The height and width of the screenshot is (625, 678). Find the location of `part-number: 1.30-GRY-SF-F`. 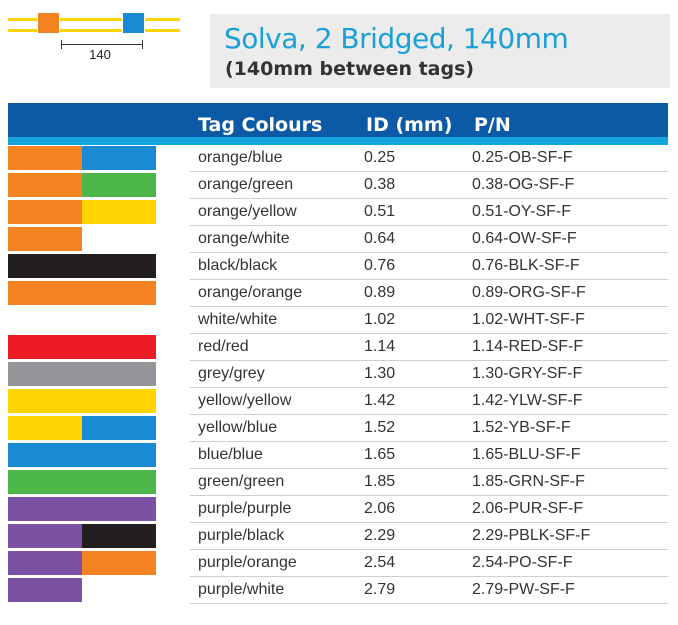

part-number: 1.30-GRY-SF-F is located at coordinates (566, 374).